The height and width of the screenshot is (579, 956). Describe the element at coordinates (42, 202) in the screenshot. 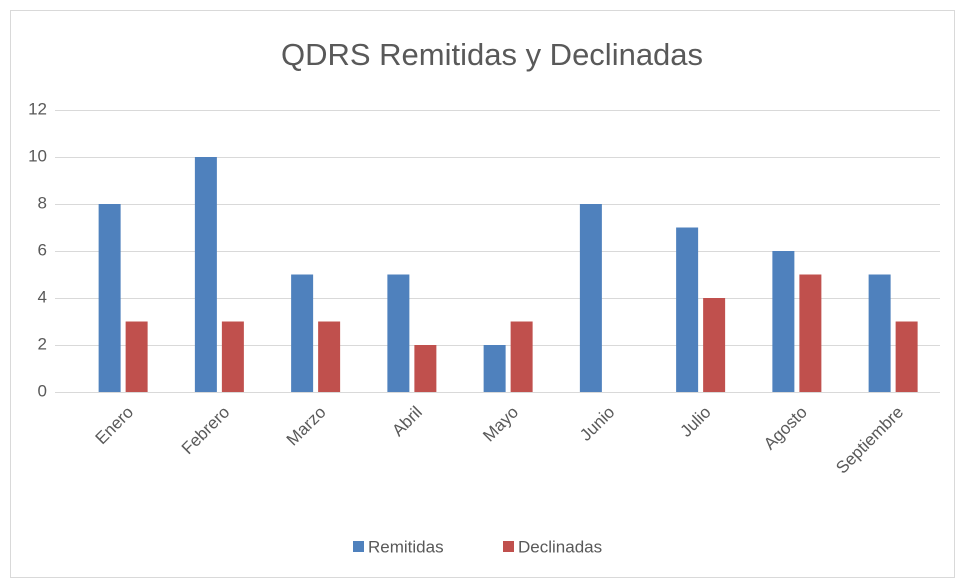

I see `y-tick-label: 8` at that location.